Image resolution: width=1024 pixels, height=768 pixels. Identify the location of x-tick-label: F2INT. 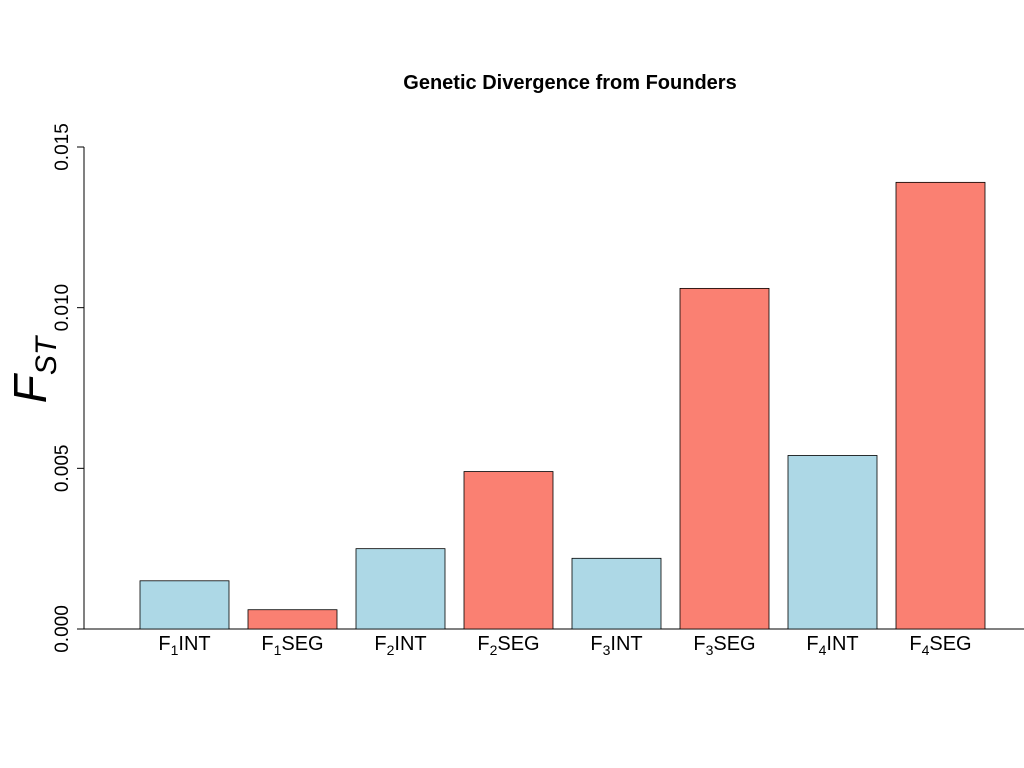
(400, 645).